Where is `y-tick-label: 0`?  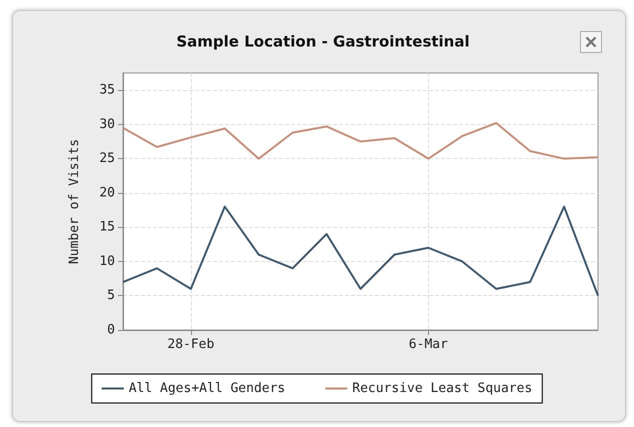 y-tick-label: 0 is located at coordinates (111, 330).